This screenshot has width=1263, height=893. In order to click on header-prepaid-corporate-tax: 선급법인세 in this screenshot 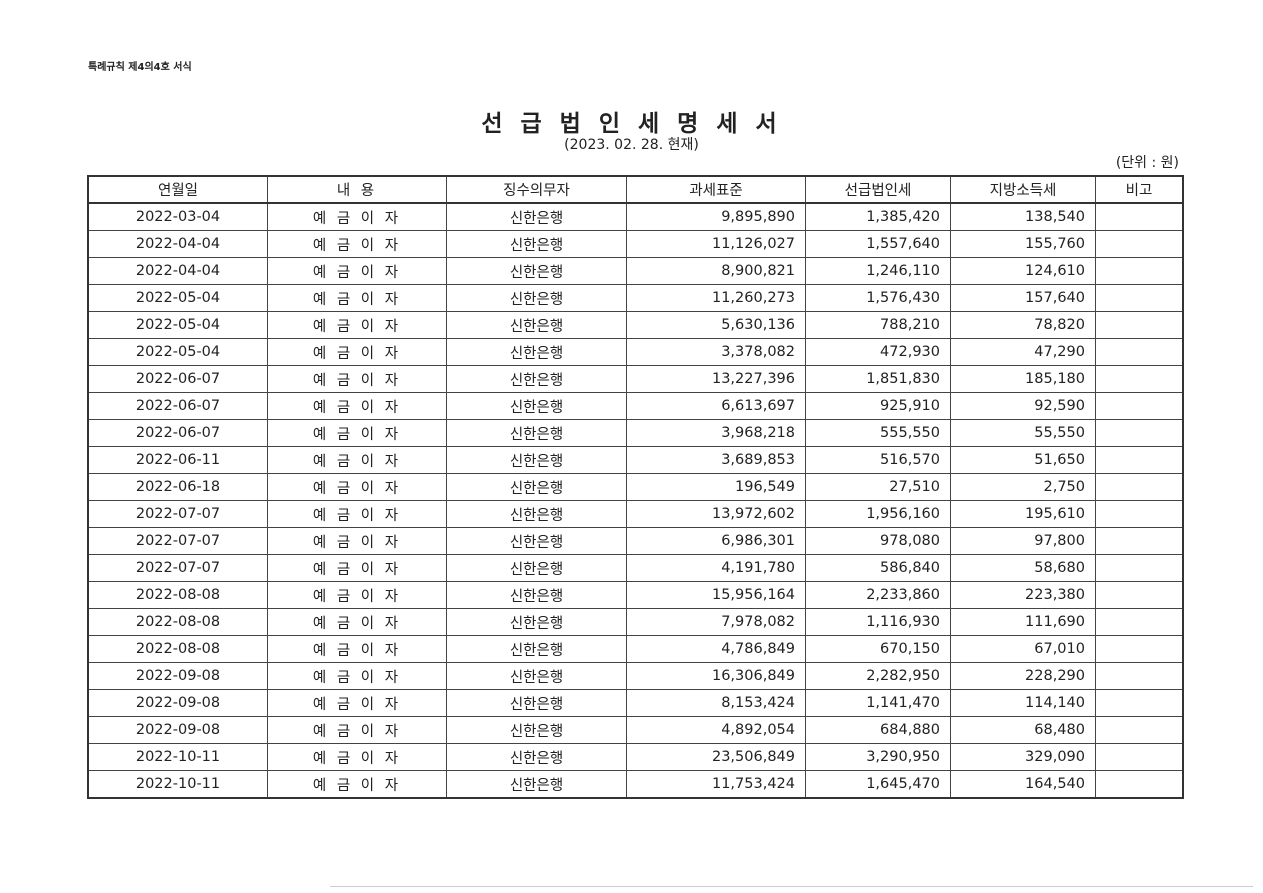, I will do `click(878, 189)`.